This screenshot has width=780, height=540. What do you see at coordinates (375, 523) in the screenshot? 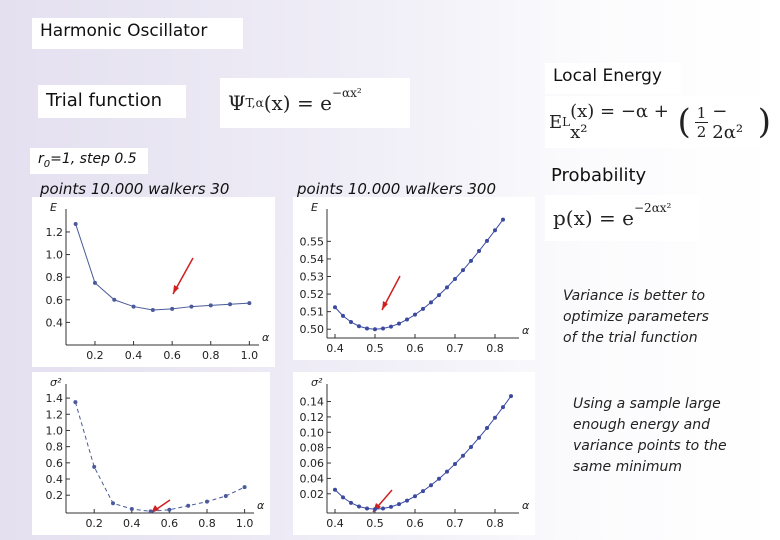
I see `x-tick-label: 0.5` at bounding box center [375, 523].